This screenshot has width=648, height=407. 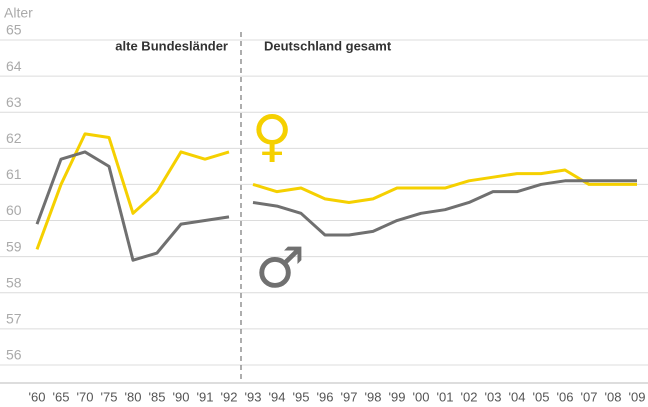 I want to click on x-tick-label: '70, so click(x=85, y=396).